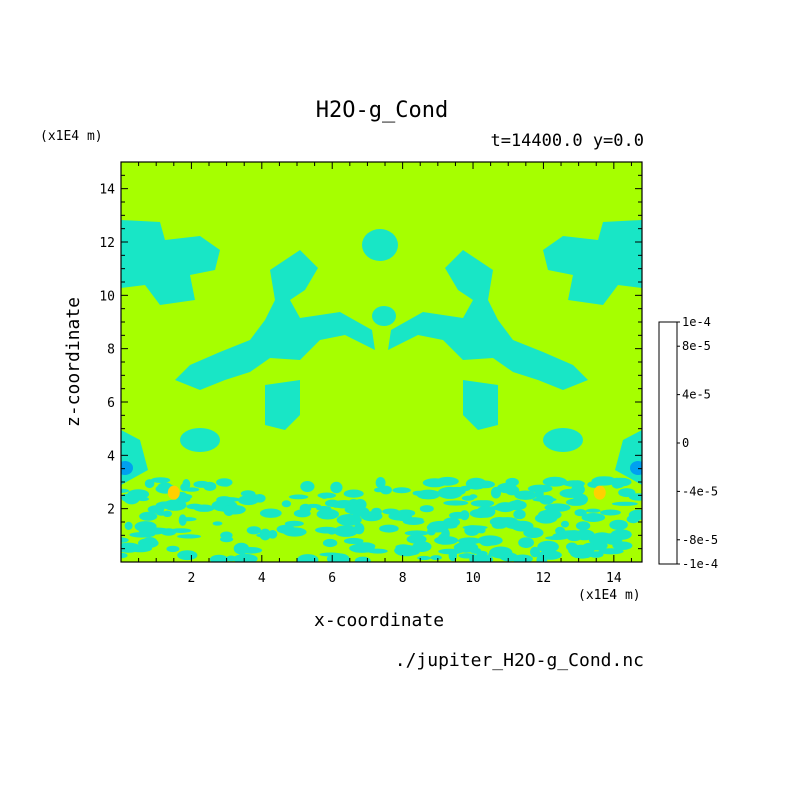 The height and width of the screenshot is (804, 804). I want to click on negative-patch-left-lobe, so click(275, 320).